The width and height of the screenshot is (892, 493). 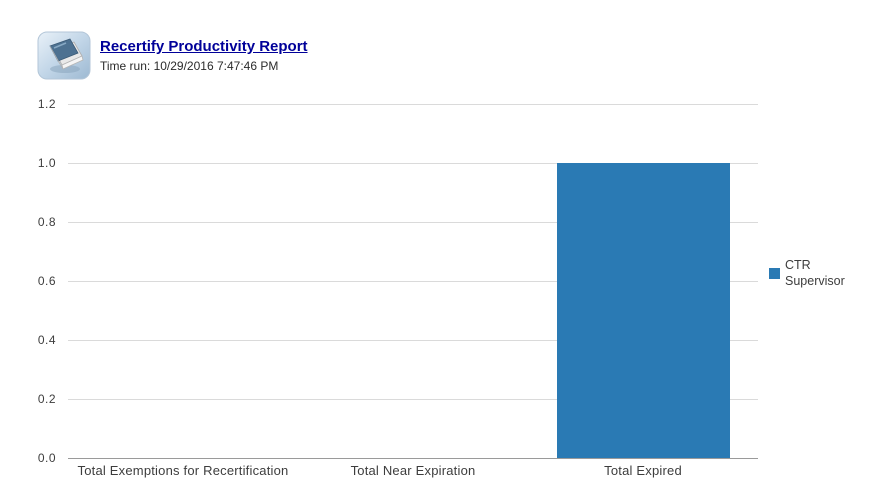 I want to click on x-category-label: Total Near Expiration, so click(x=413, y=470).